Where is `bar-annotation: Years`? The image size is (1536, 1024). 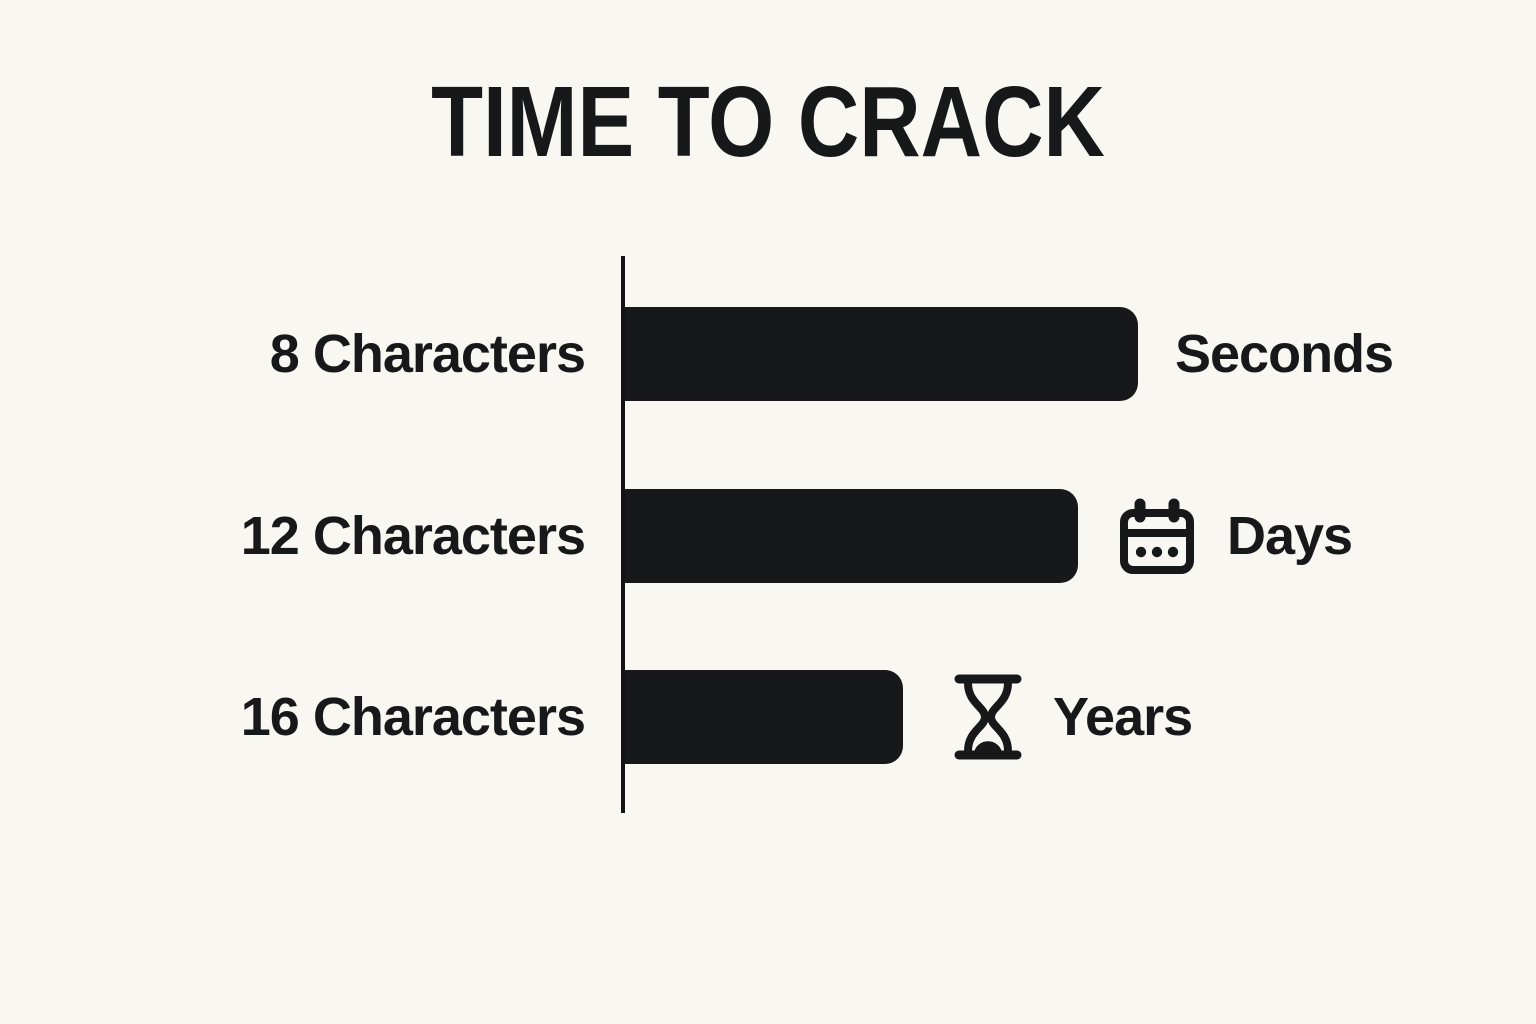 bar-annotation: Years is located at coordinates (1073, 717).